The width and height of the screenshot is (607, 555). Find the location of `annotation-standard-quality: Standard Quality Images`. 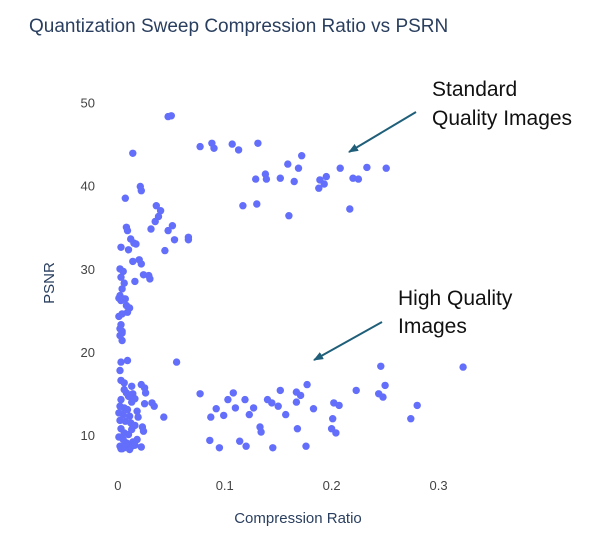

annotation-standard-quality: Standard Quality Images is located at coordinates (460, 115).